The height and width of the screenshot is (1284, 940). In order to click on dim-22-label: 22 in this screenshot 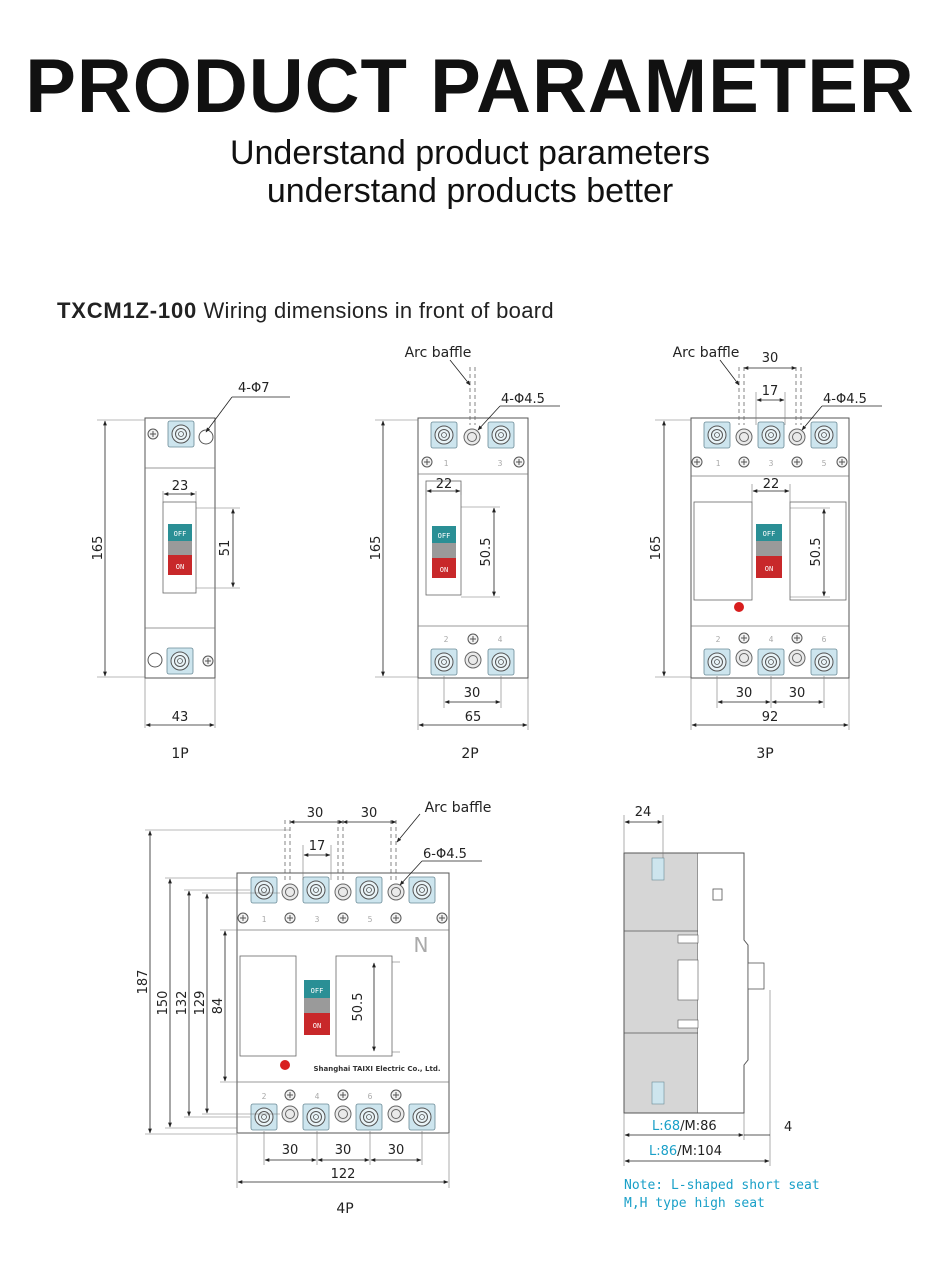, I will do `click(444, 484)`.